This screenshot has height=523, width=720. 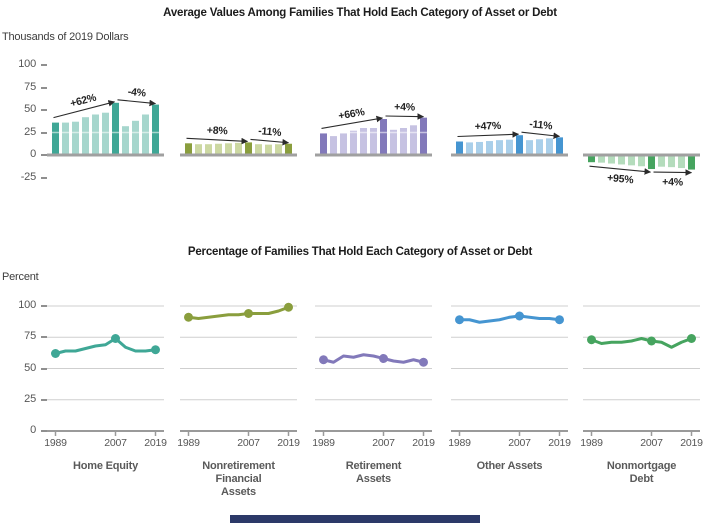 I want to click on change-arrow-2007-2019-label: -4%, so click(x=137, y=93).